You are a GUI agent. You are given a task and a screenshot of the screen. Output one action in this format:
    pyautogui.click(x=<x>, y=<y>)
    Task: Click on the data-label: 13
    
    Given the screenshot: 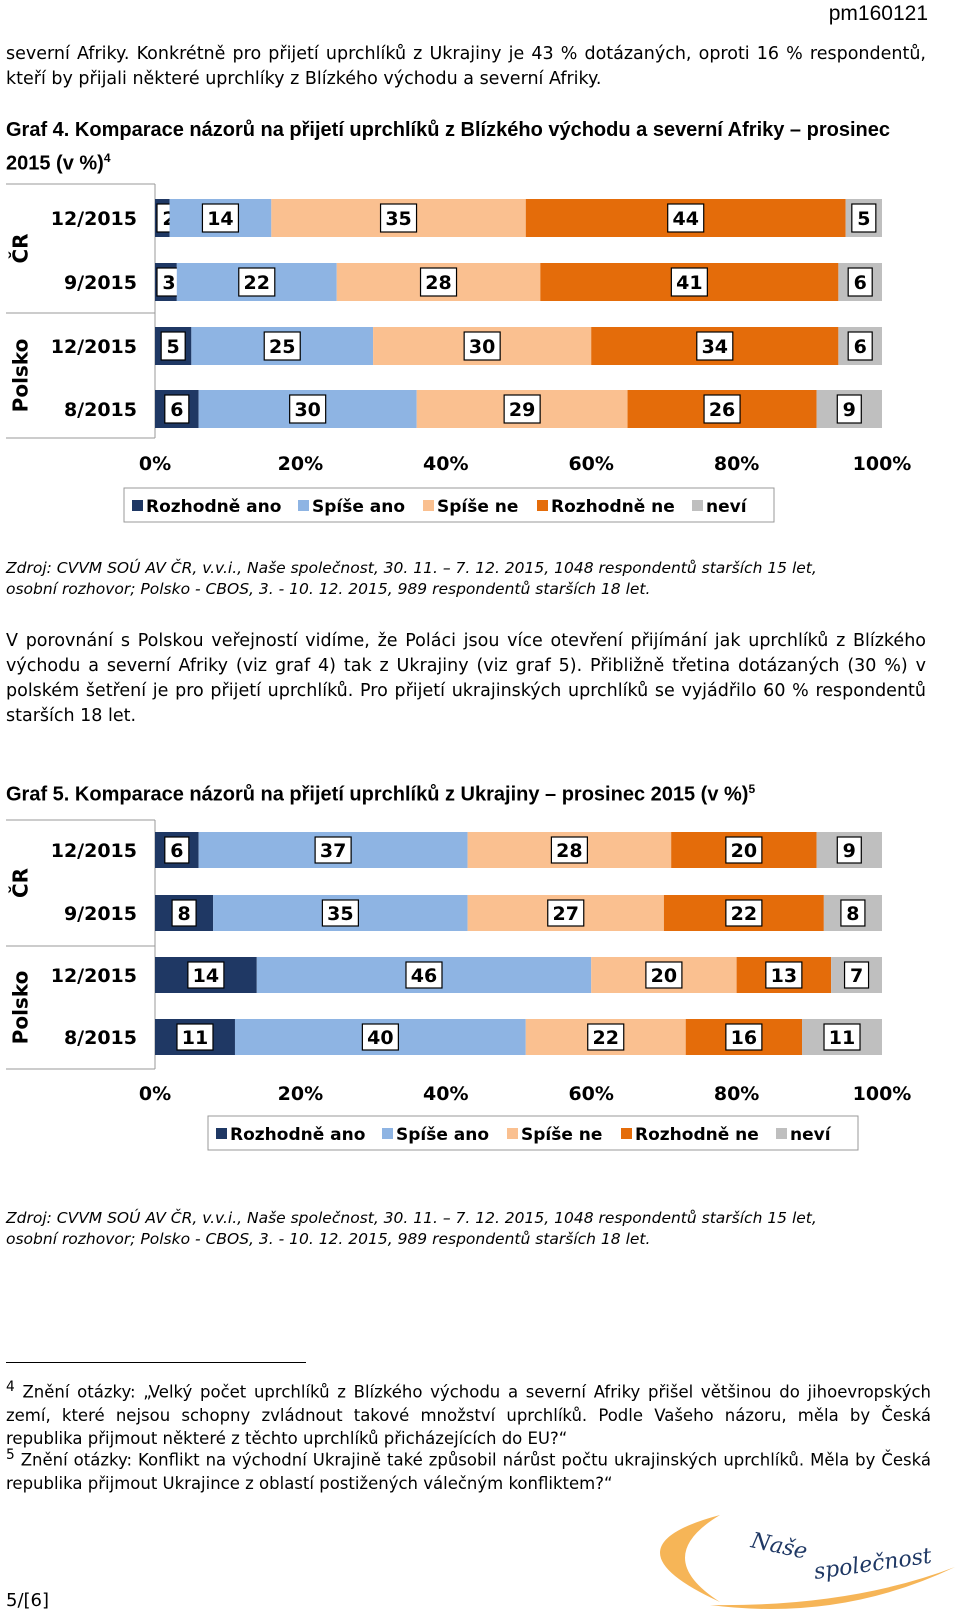 What is the action you would take?
    pyautogui.click(x=784, y=976)
    